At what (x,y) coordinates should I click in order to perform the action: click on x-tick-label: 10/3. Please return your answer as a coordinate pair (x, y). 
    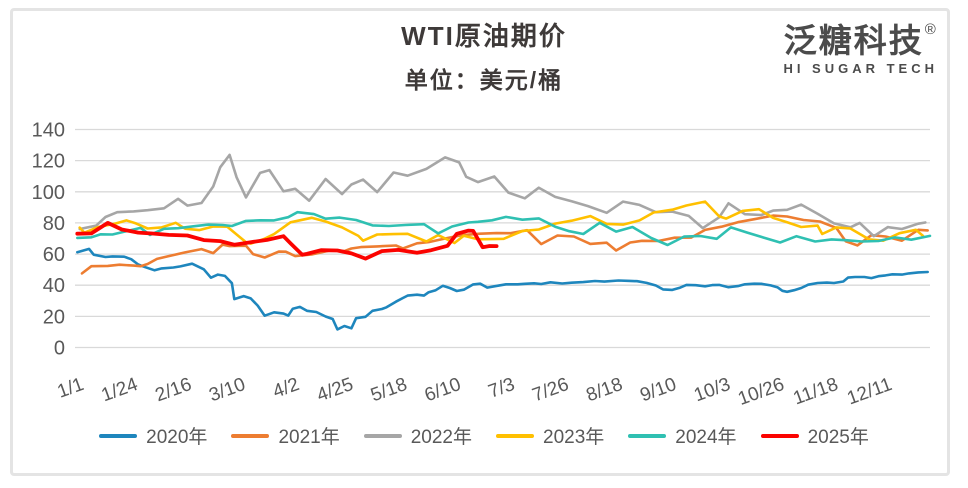
    Looking at the image, I should click on (712, 390).